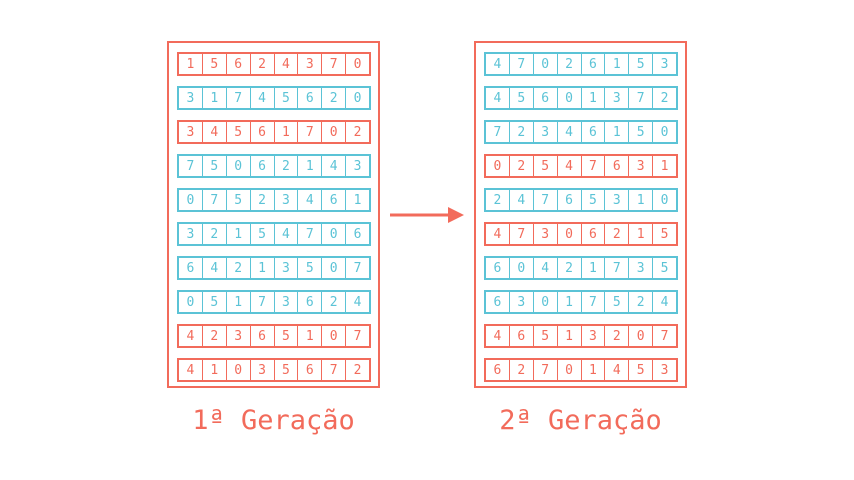  What do you see at coordinates (580, 420) in the screenshot?
I see `generation-2-label: 2ª Geração` at bounding box center [580, 420].